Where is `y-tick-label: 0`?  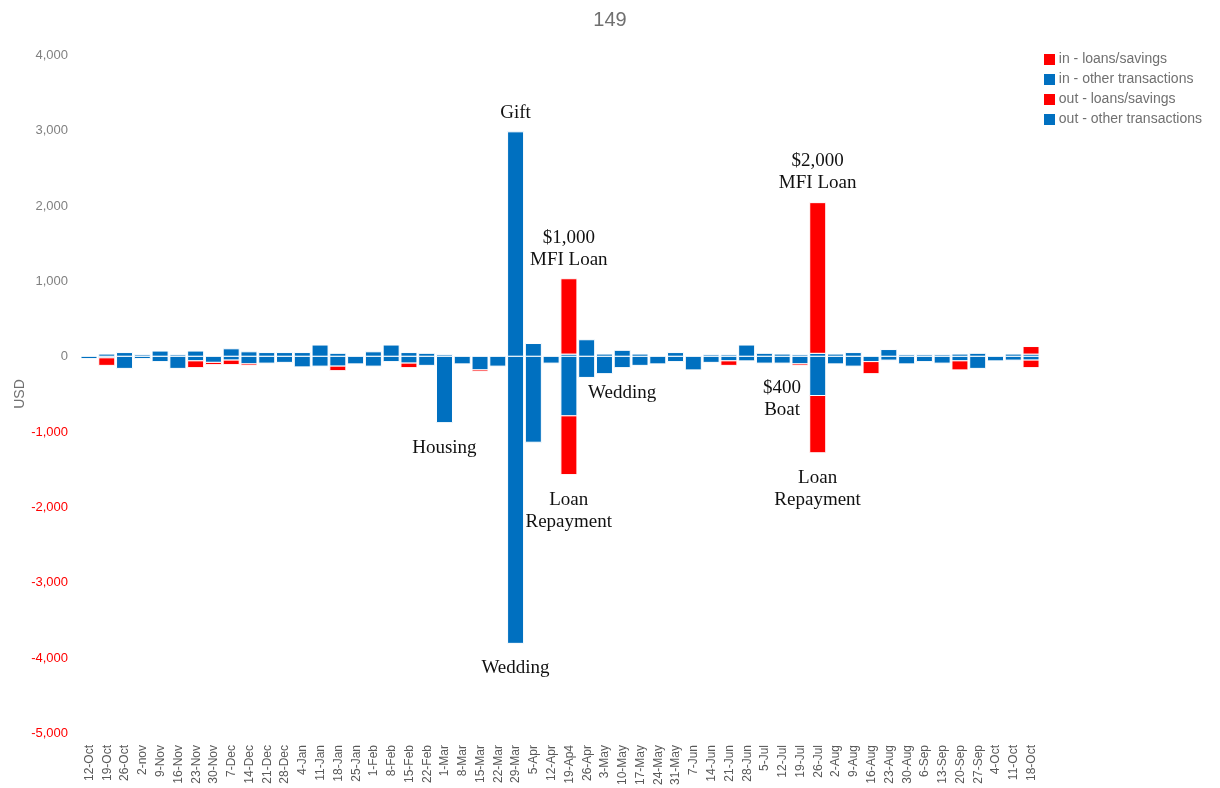 y-tick-label: 0 is located at coordinates (64, 356).